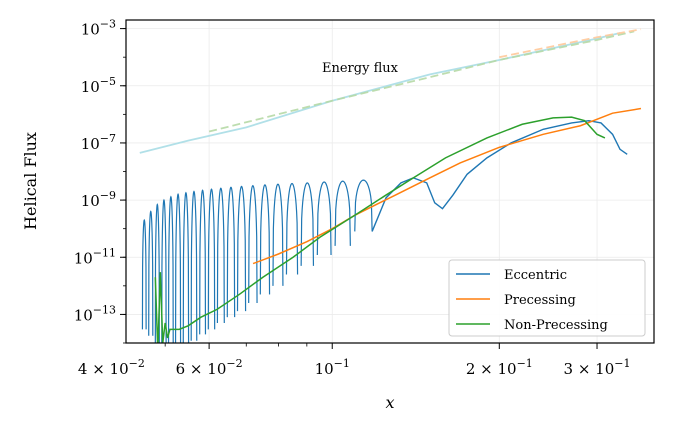 This screenshot has width=674, height=432. Describe the element at coordinates (95, 256) in the screenshot. I see `y-tick-label: 10⁻¹¹` at that location.